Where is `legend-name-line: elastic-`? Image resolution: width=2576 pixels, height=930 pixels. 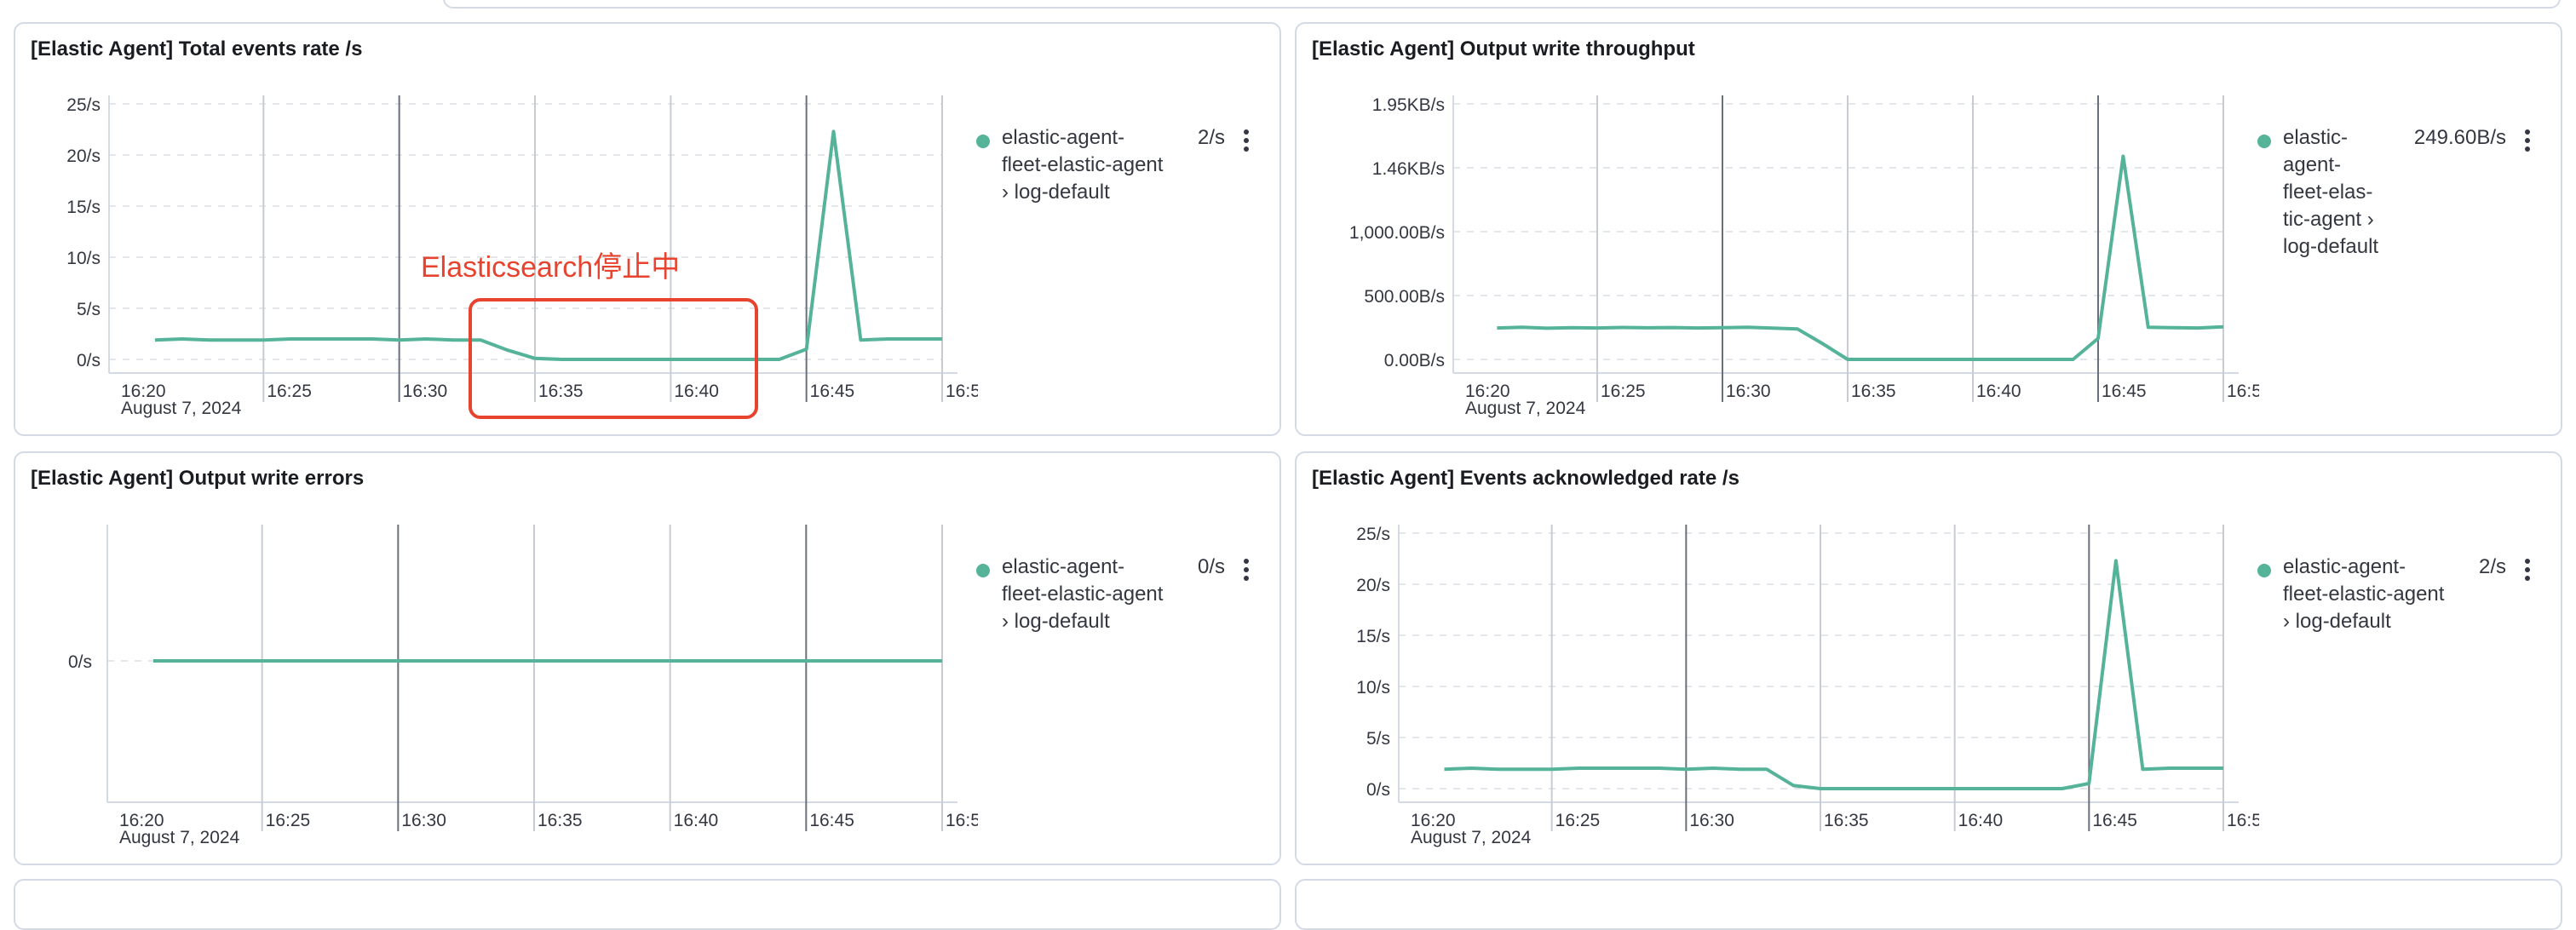
legend-name-line: elastic- is located at coordinates (2316, 137).